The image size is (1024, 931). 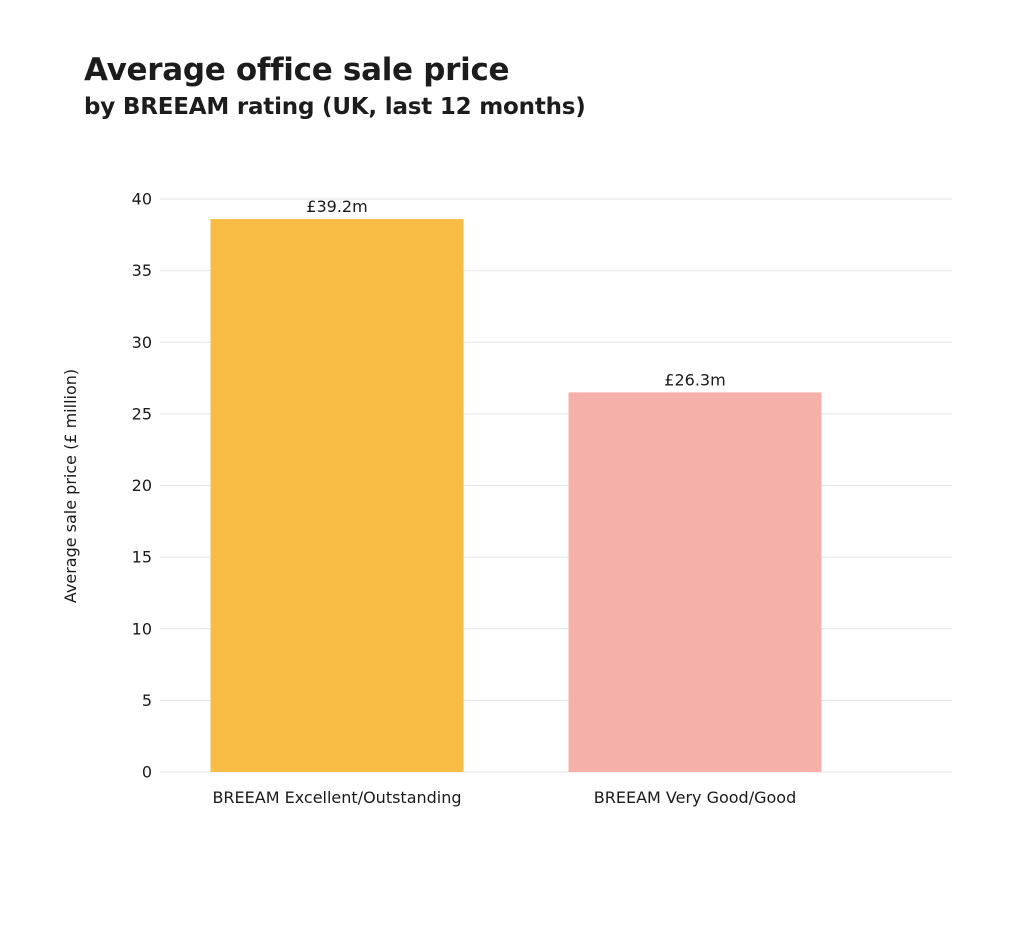 What do you see at coordinates (142, 413) in the screenshot?
I see `y-tick-label: 25` at bounding box center [142, 413].